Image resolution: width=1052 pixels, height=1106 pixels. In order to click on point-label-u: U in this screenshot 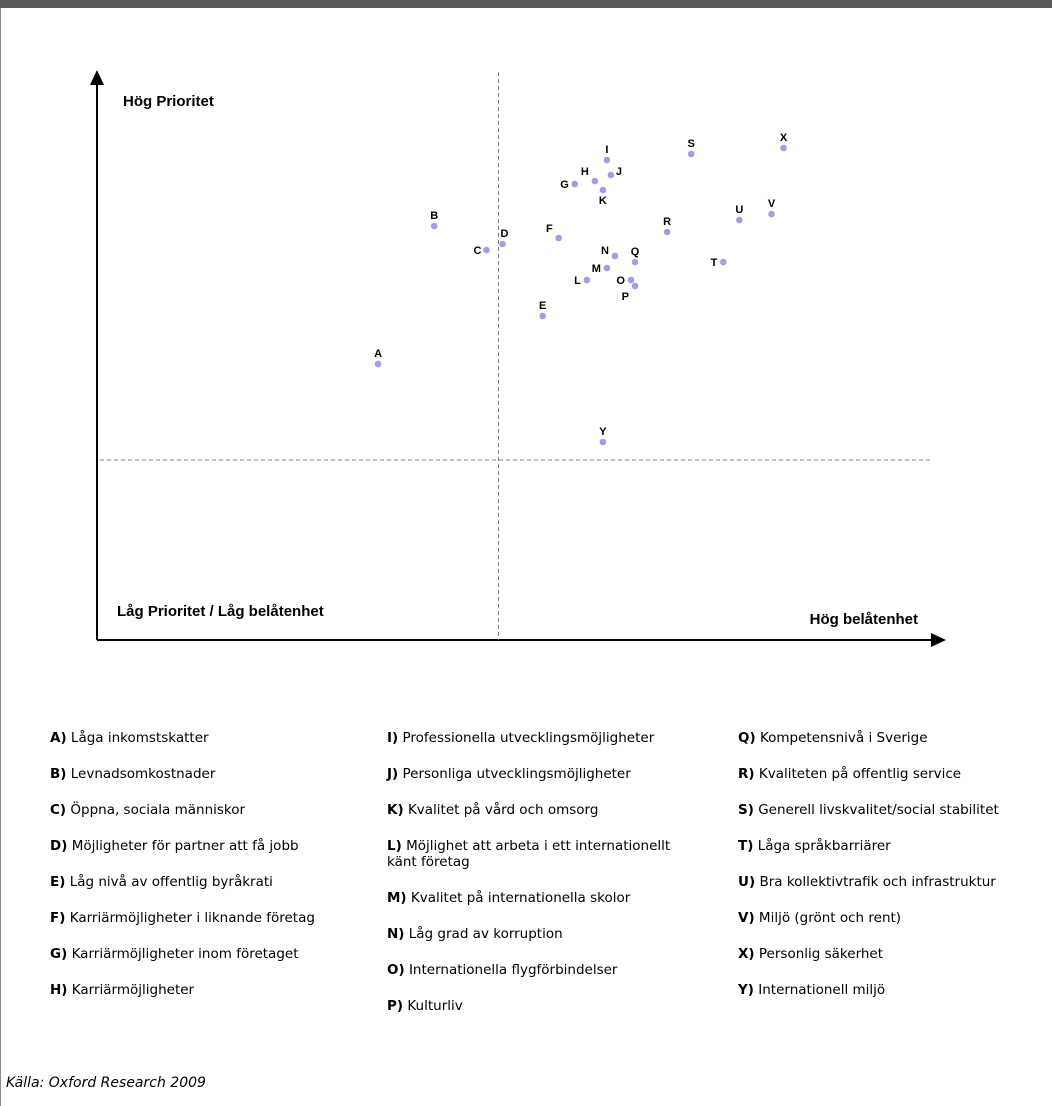, I will do `click(739, 210)`.